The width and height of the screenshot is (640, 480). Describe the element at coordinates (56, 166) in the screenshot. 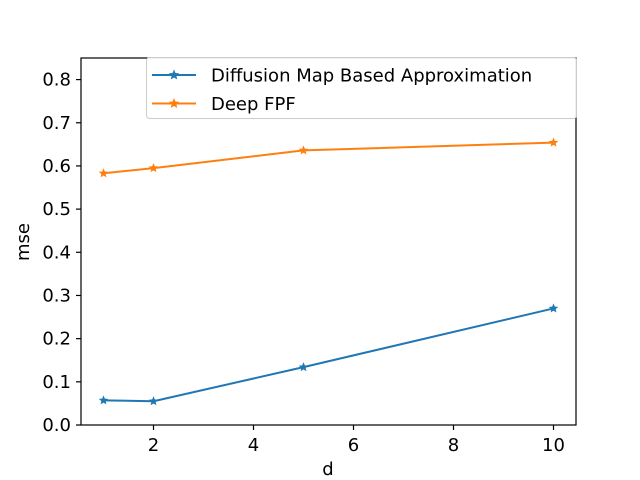

I see `y-tick-label: 0.6` at that location.